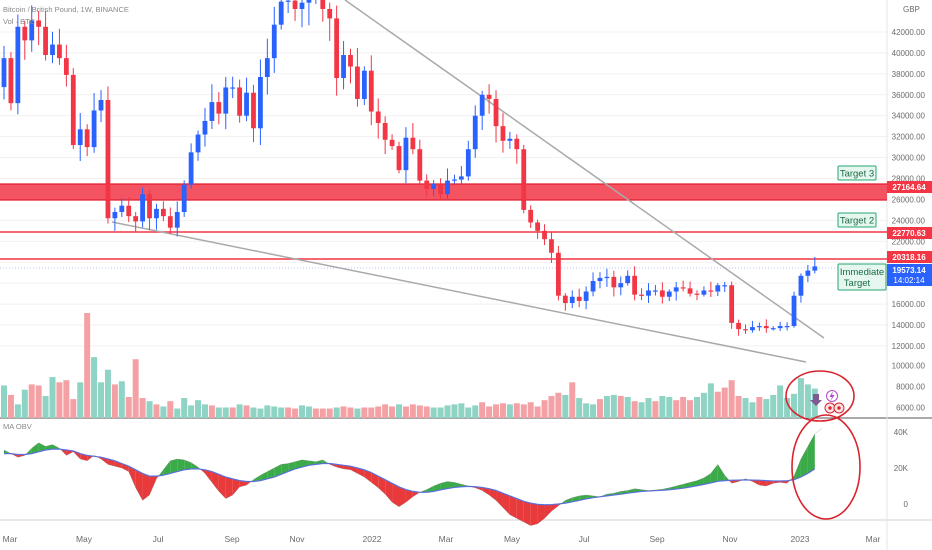 The width and height of the screenshot is (932, 550). What do you see at coordinates (909, 257) in the screenshot?
I see `price-tag-text: 20318.16` at bounding box center [909, 257].